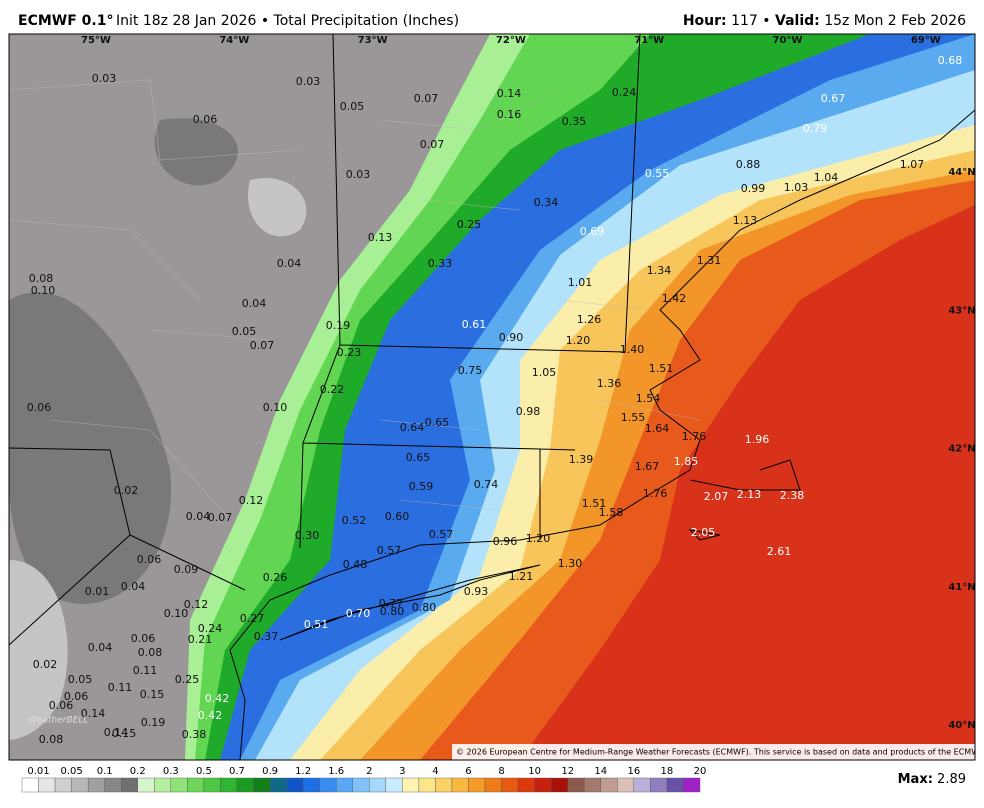  What do you see at coordinates (779, 551) in the screenshot?
I see `point-value: 2.61` at bounding box center [779, 551].